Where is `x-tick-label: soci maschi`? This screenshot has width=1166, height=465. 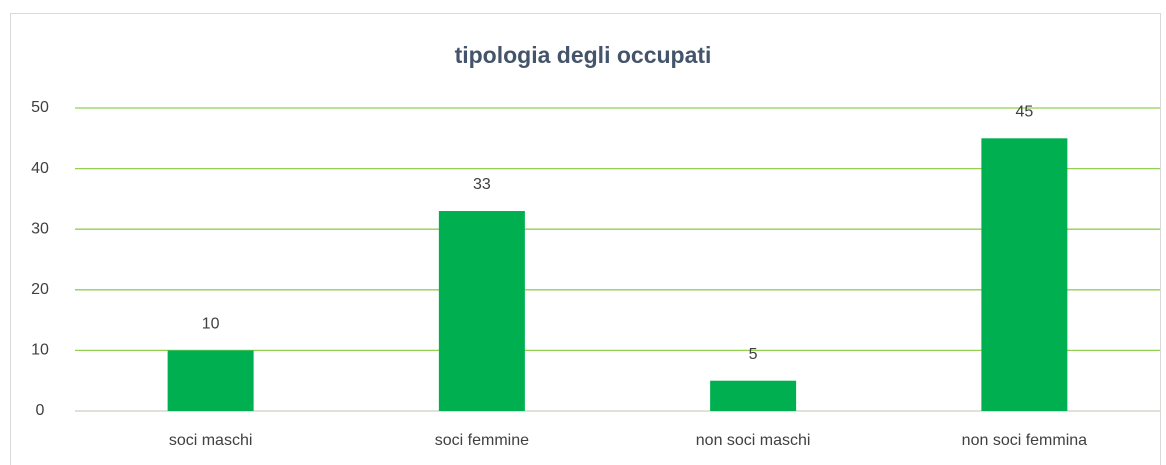
x-tick-label: soci maschi is located at coordinates (211, 440).